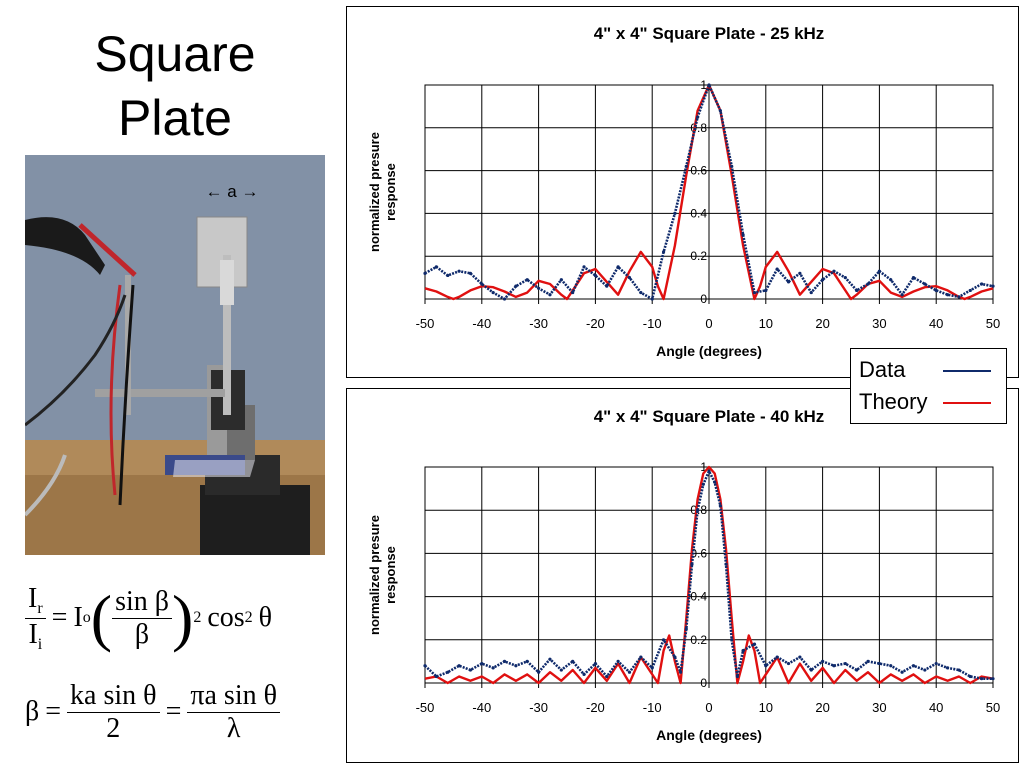 Image resolution: width=1024 pixels, height=768 pixels. Describe the element at coordinates (822, 707) in the screenshot. I see `x-tick-label: 20` at that location.